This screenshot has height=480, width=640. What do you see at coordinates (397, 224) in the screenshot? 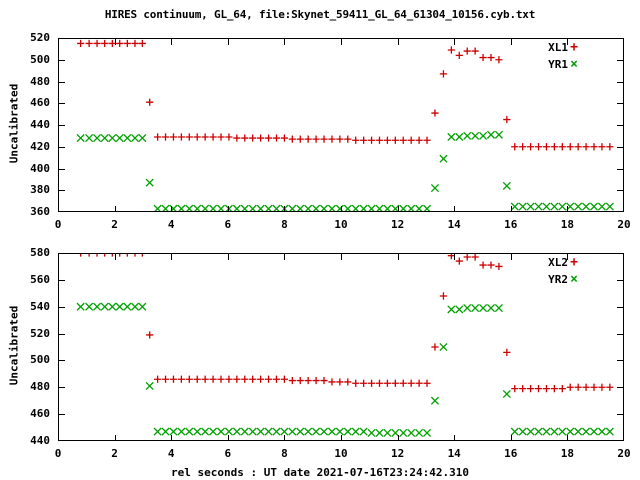
I see `panel-top-xtick-label: 12` at bounding box center [397, 224].